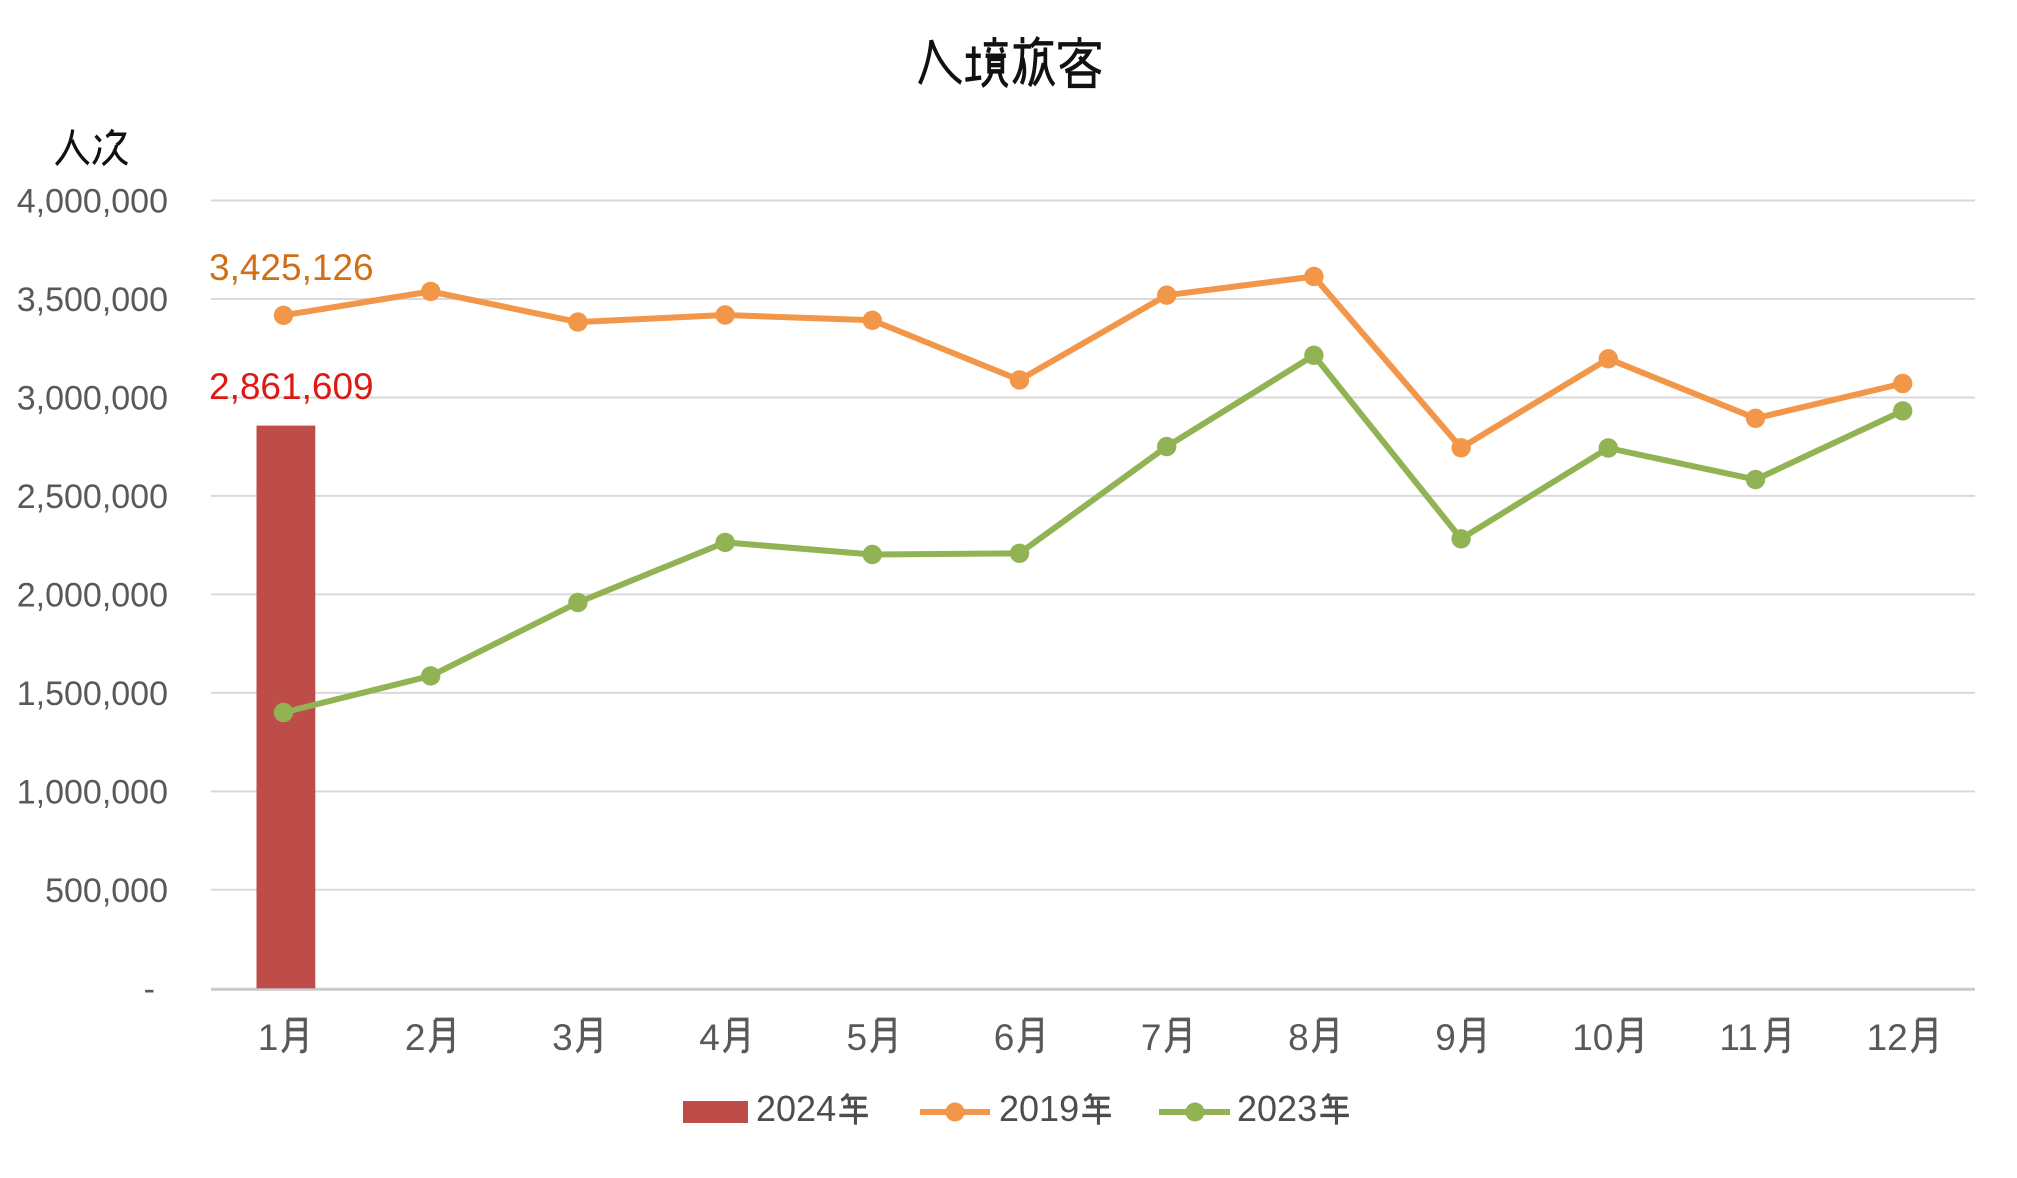 The image size is (2017, 1178). Describe the element at coordinates (1004, 1037) in the screenshot. I see `svg-text: 6` at that location.